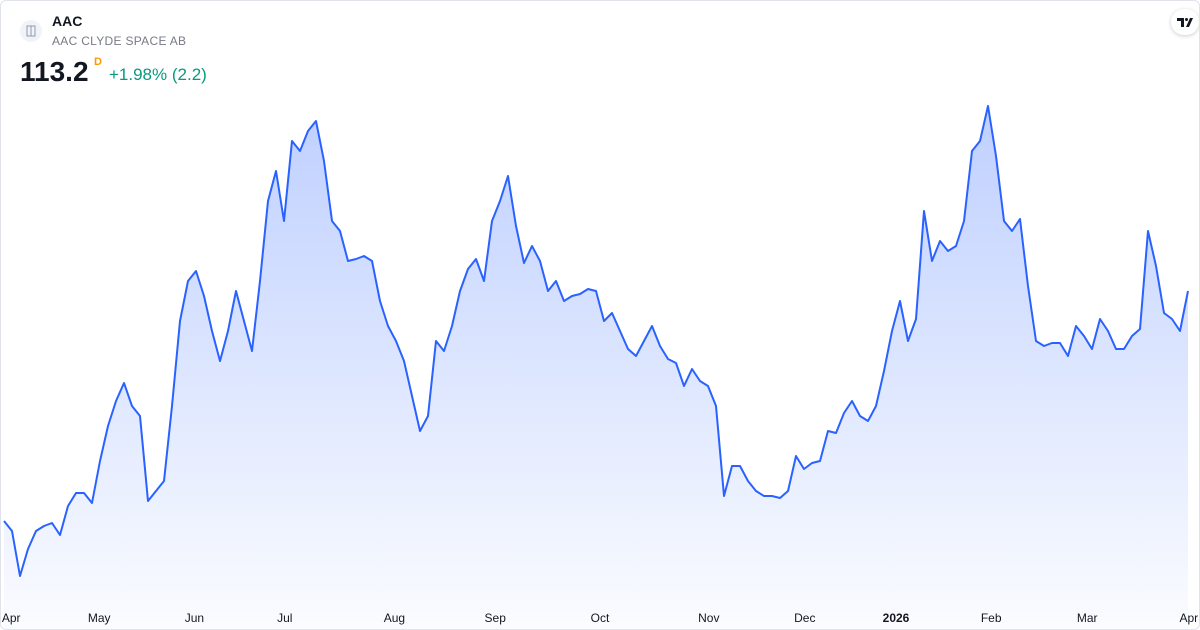 The height and width of the screenshot is (630, 1200). What do you see at coordinates (98, 62) in the screenshot?
I see `interval: D` at bounding box center [98, 62].